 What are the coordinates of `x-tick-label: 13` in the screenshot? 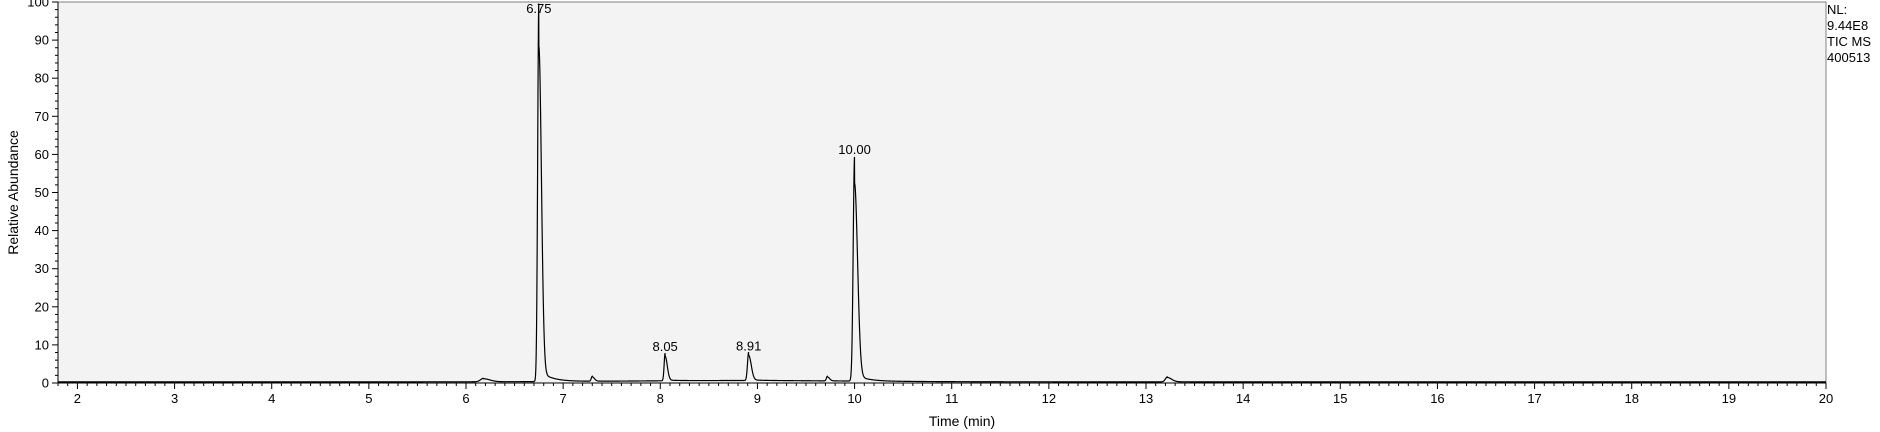 It's located at (1146, 398).